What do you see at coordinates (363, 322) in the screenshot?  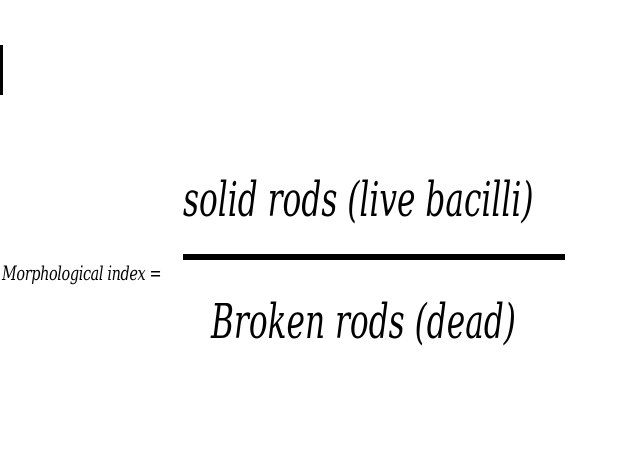 I see `fraction-denominator: Broken rods (dead)` at bounding box center [363, 322].